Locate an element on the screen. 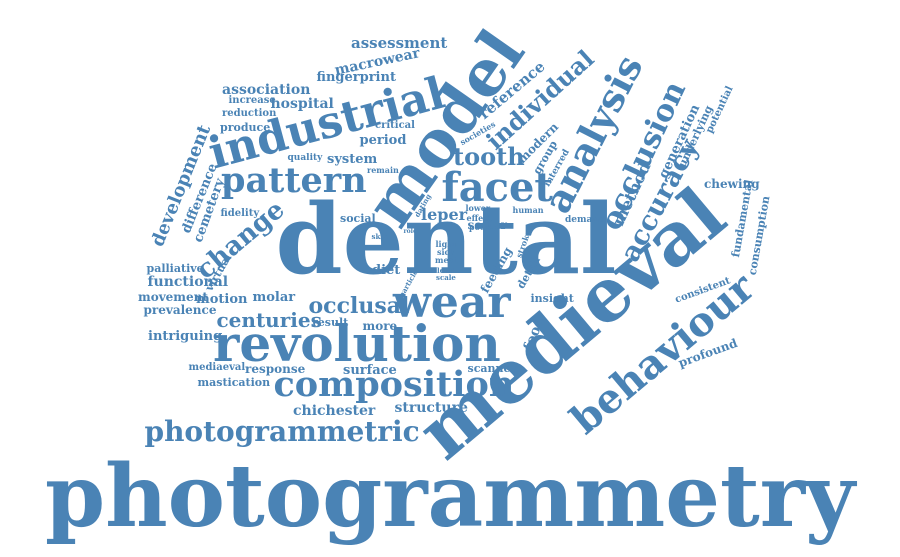 The width and height of the screenshot is (900, 557). cloud-word-fingerprint: fingerprint is located at coordinates (356, 77).